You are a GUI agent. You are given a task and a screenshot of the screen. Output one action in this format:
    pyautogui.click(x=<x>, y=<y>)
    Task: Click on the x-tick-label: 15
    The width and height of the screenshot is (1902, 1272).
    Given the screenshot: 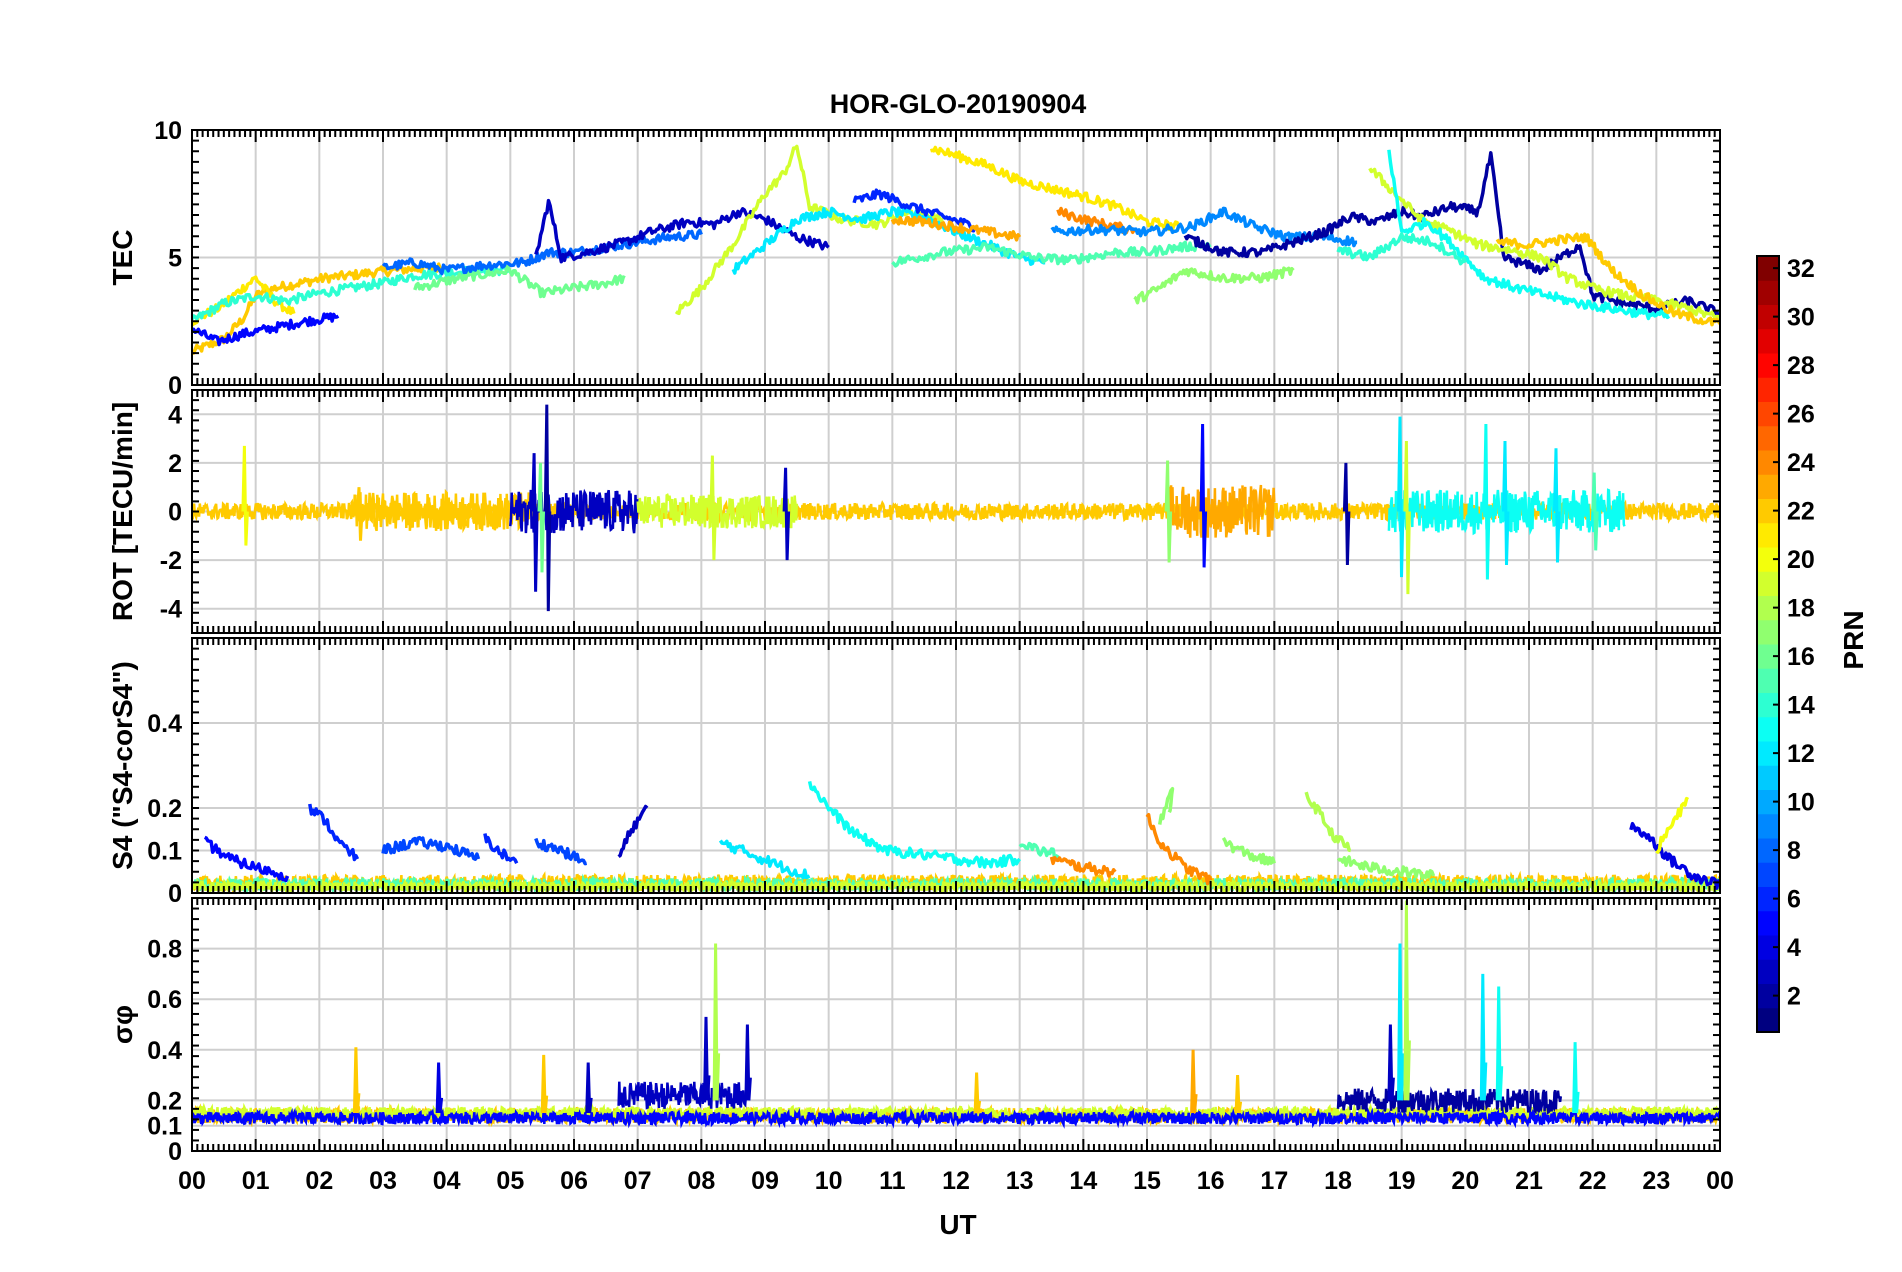 What is the action you would take?
    pyautogui.click(x=1147, y=1181)
    